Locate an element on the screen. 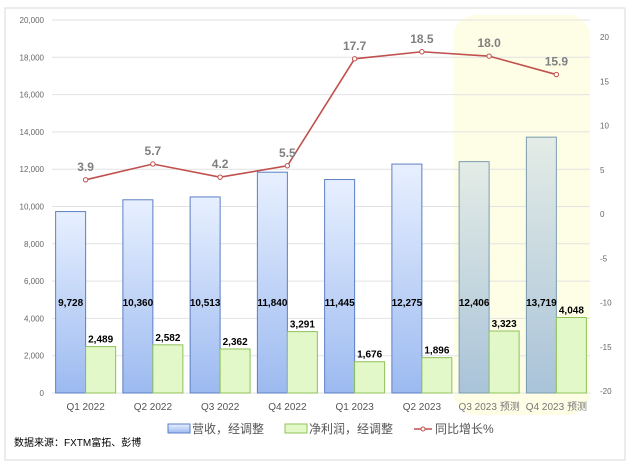 The image size is (635, 473). growth-label: 4.2 is located at coordinates (220, 164).